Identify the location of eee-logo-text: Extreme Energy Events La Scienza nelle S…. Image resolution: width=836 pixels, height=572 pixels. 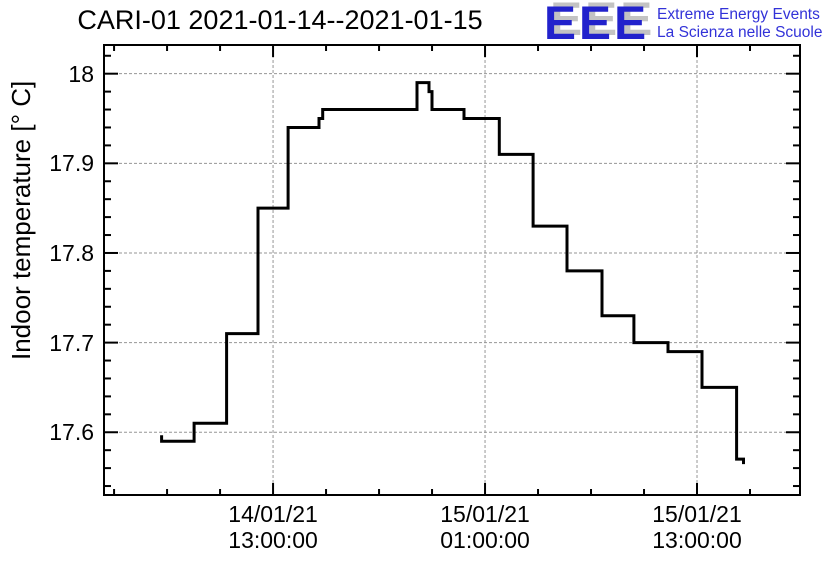
(739, 23).